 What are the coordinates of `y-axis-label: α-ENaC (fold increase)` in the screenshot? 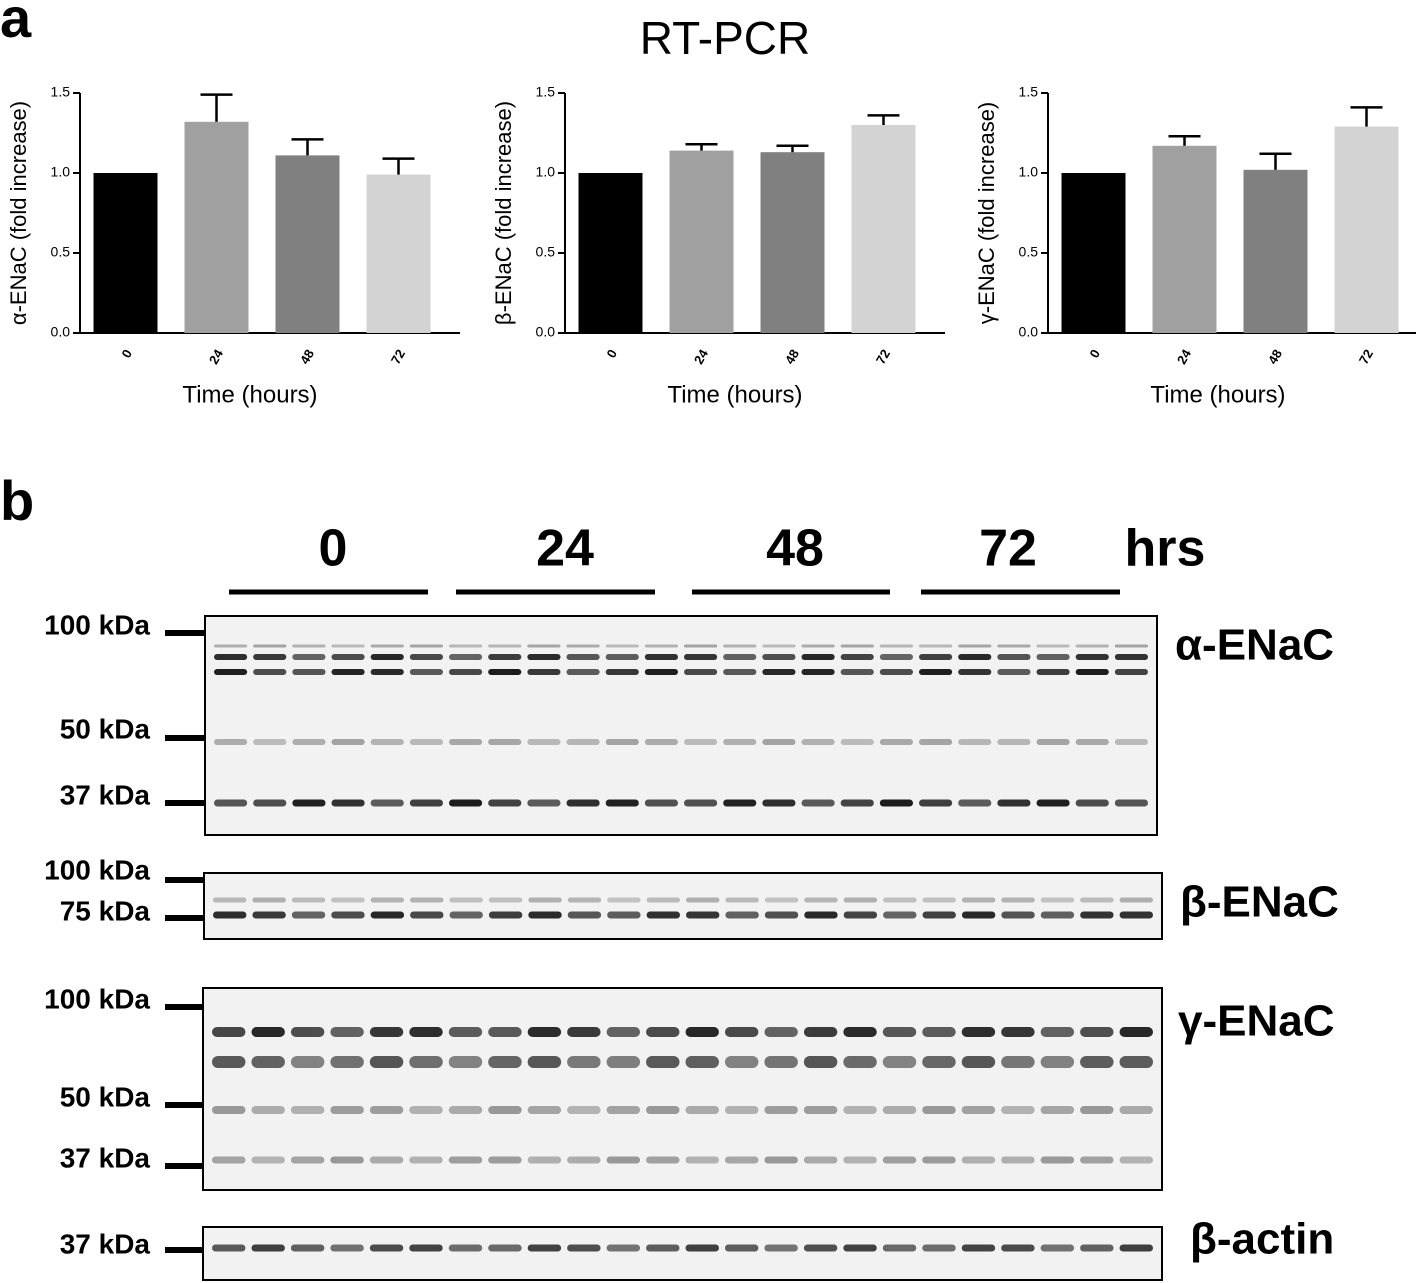 It's located at (18, 213).